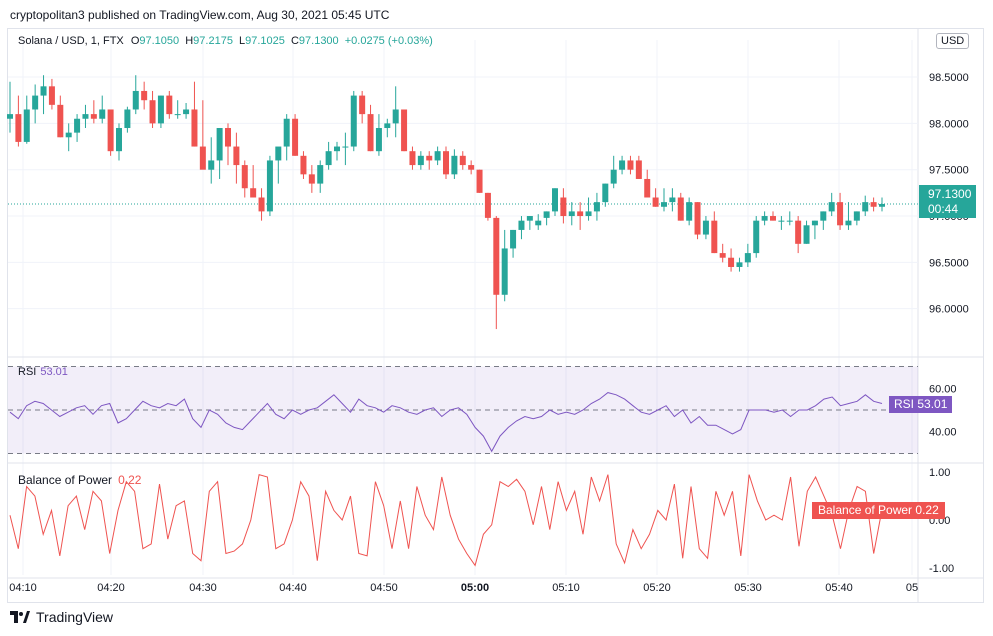 This screenshot has height=636, width=993. Describe the element at coordinates (949, 263) in the screenshot. I see `price-tick-label: 96.5000` at that location.